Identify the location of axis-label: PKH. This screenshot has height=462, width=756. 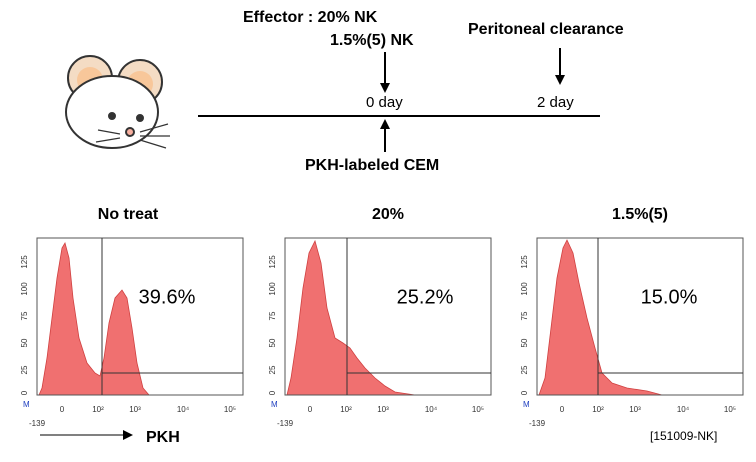
(163, 437).